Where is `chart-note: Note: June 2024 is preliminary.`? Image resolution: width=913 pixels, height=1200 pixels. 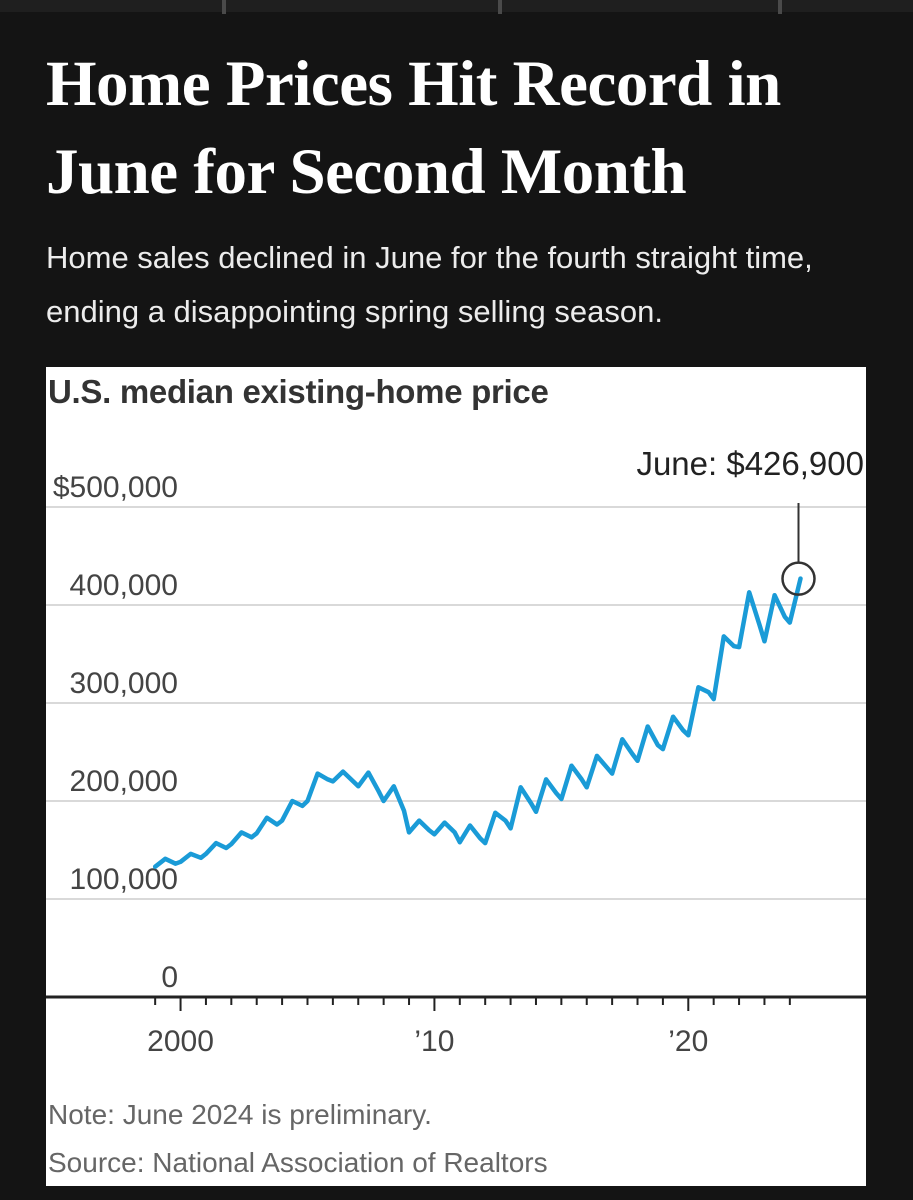 chart-note: Note: June 2024 is preliminary. is located at coordinates (240, 1114).